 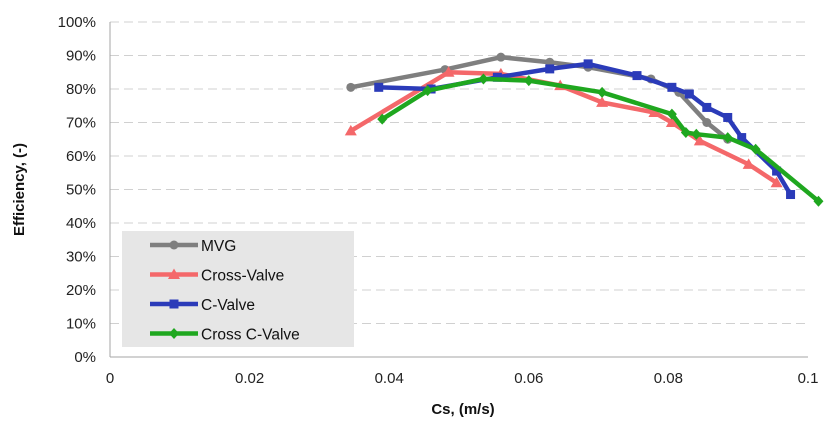 What do you see at coordinates (81, 190) in the screenshot?
I see `y-tick-label: 50%` at bounding box center [81, 190].